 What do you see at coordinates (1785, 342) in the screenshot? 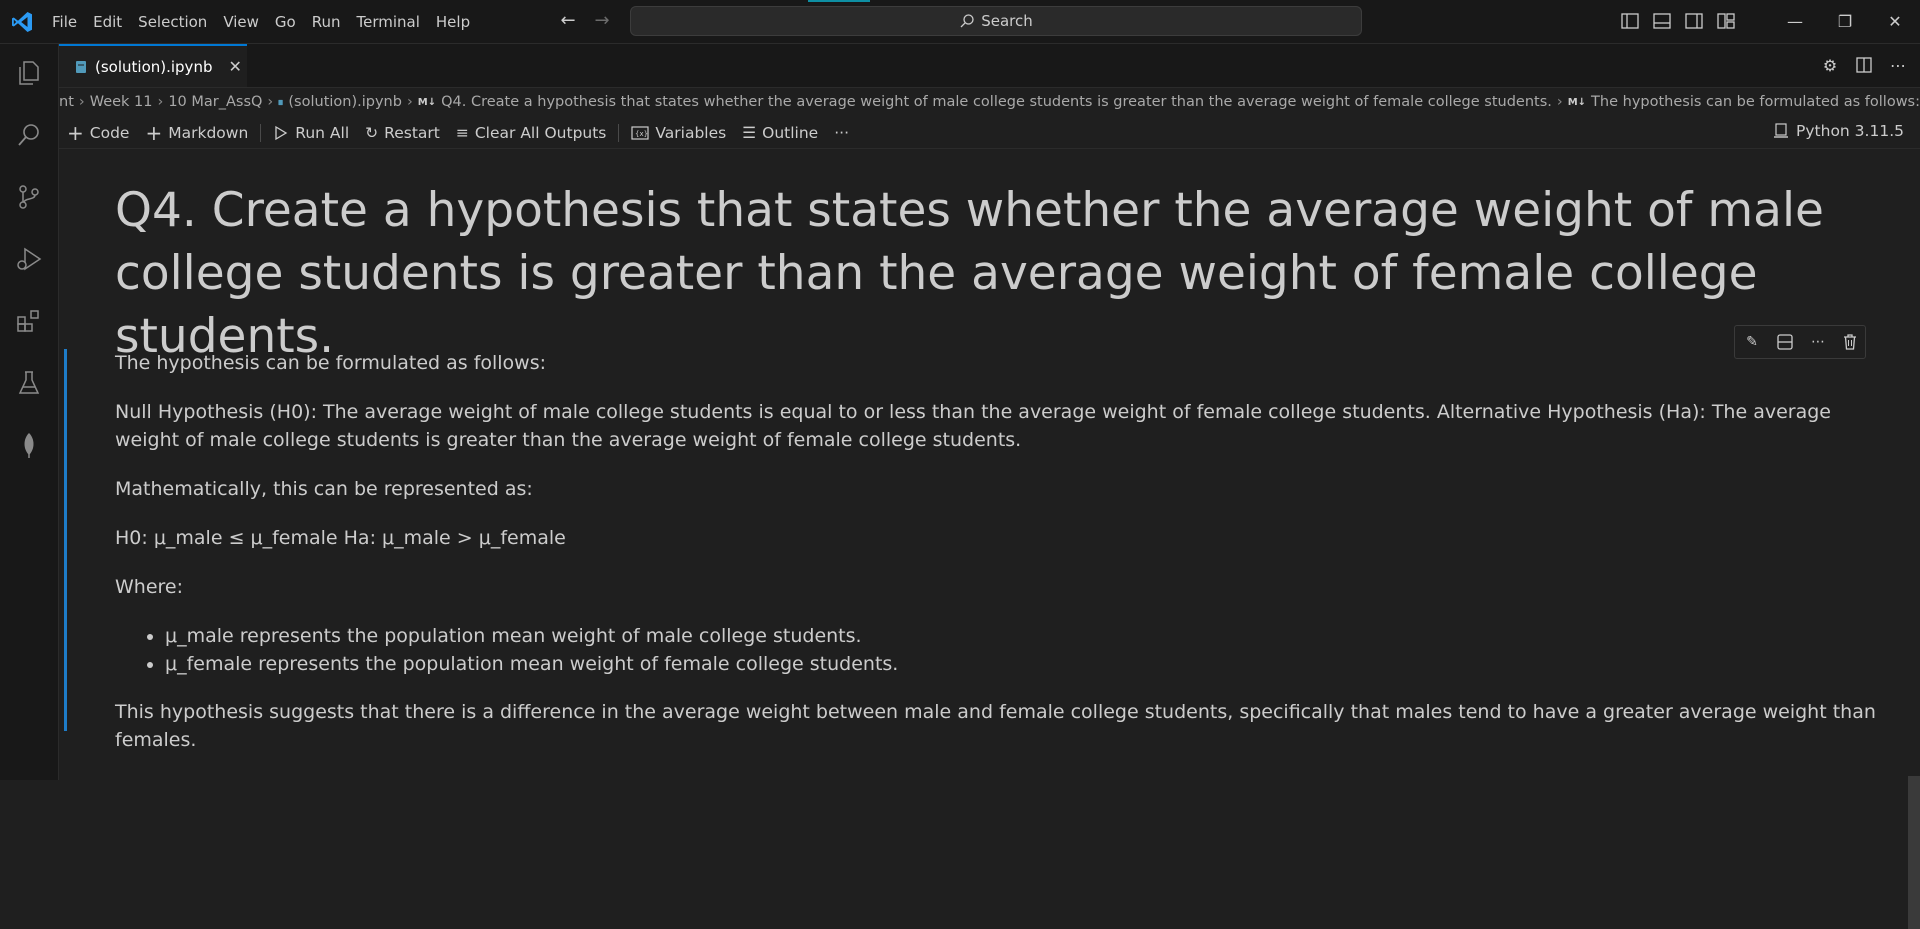
I see `split-cell-icon` at bounding box center [1785, 342].